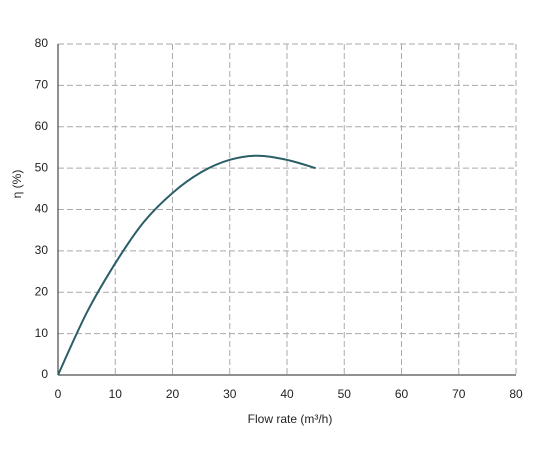 The width and height of the screenshot is (539, 458). Describe the element at coordinates (230, 394) in the screenshot. I see `x-tick-label: 30` at that location.